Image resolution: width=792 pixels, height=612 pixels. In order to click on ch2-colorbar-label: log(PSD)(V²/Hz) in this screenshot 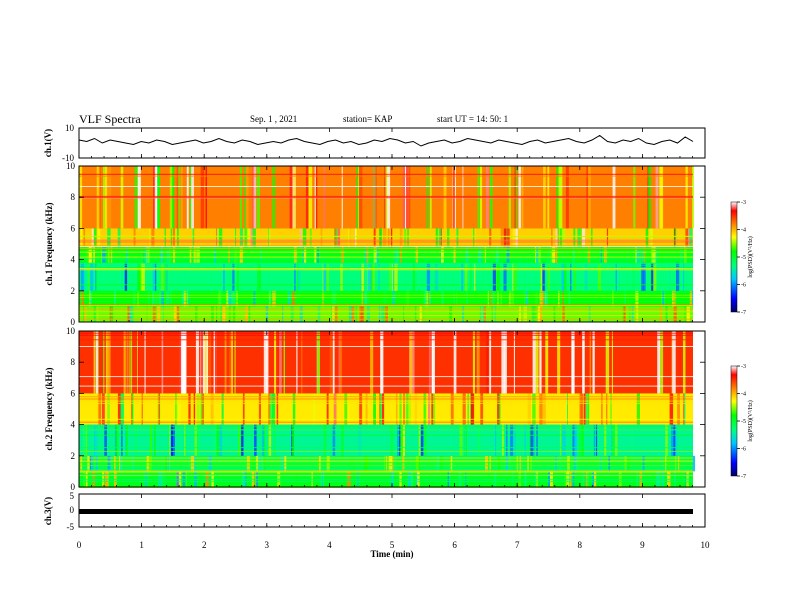, I will do `click(750, 420)`.